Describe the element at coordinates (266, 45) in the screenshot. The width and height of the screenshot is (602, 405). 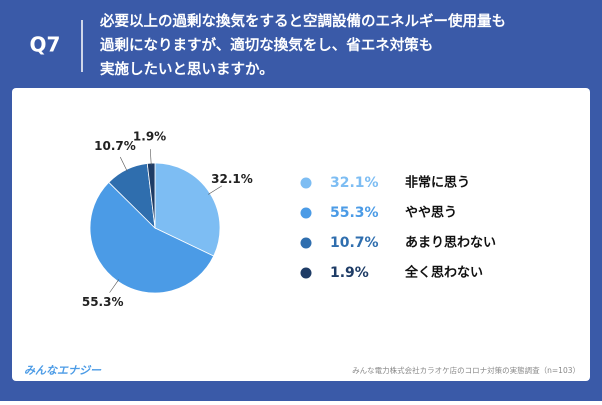
I see `question-line: 過剰になりますが、適切な換気をし、省エネ対策も` at that location.